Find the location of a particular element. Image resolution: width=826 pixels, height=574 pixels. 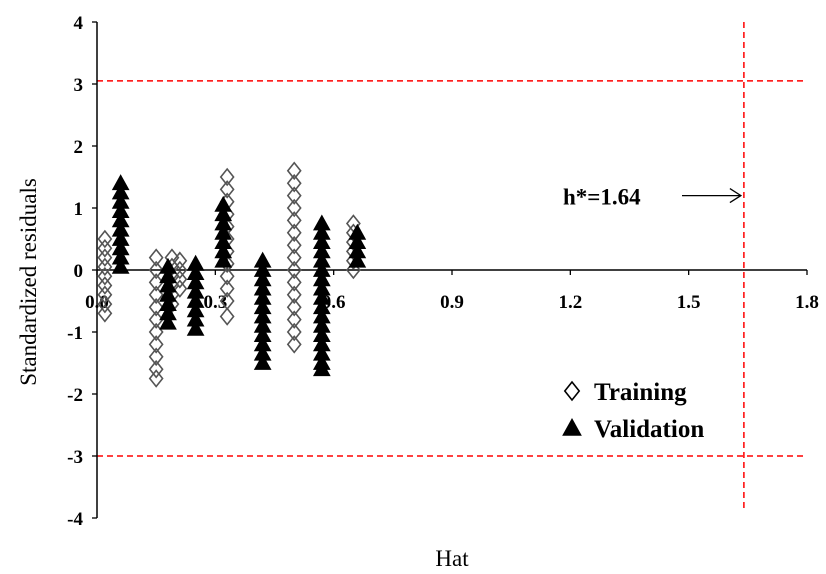

y-tick-label: -3 is located at coordinates (75, 457).